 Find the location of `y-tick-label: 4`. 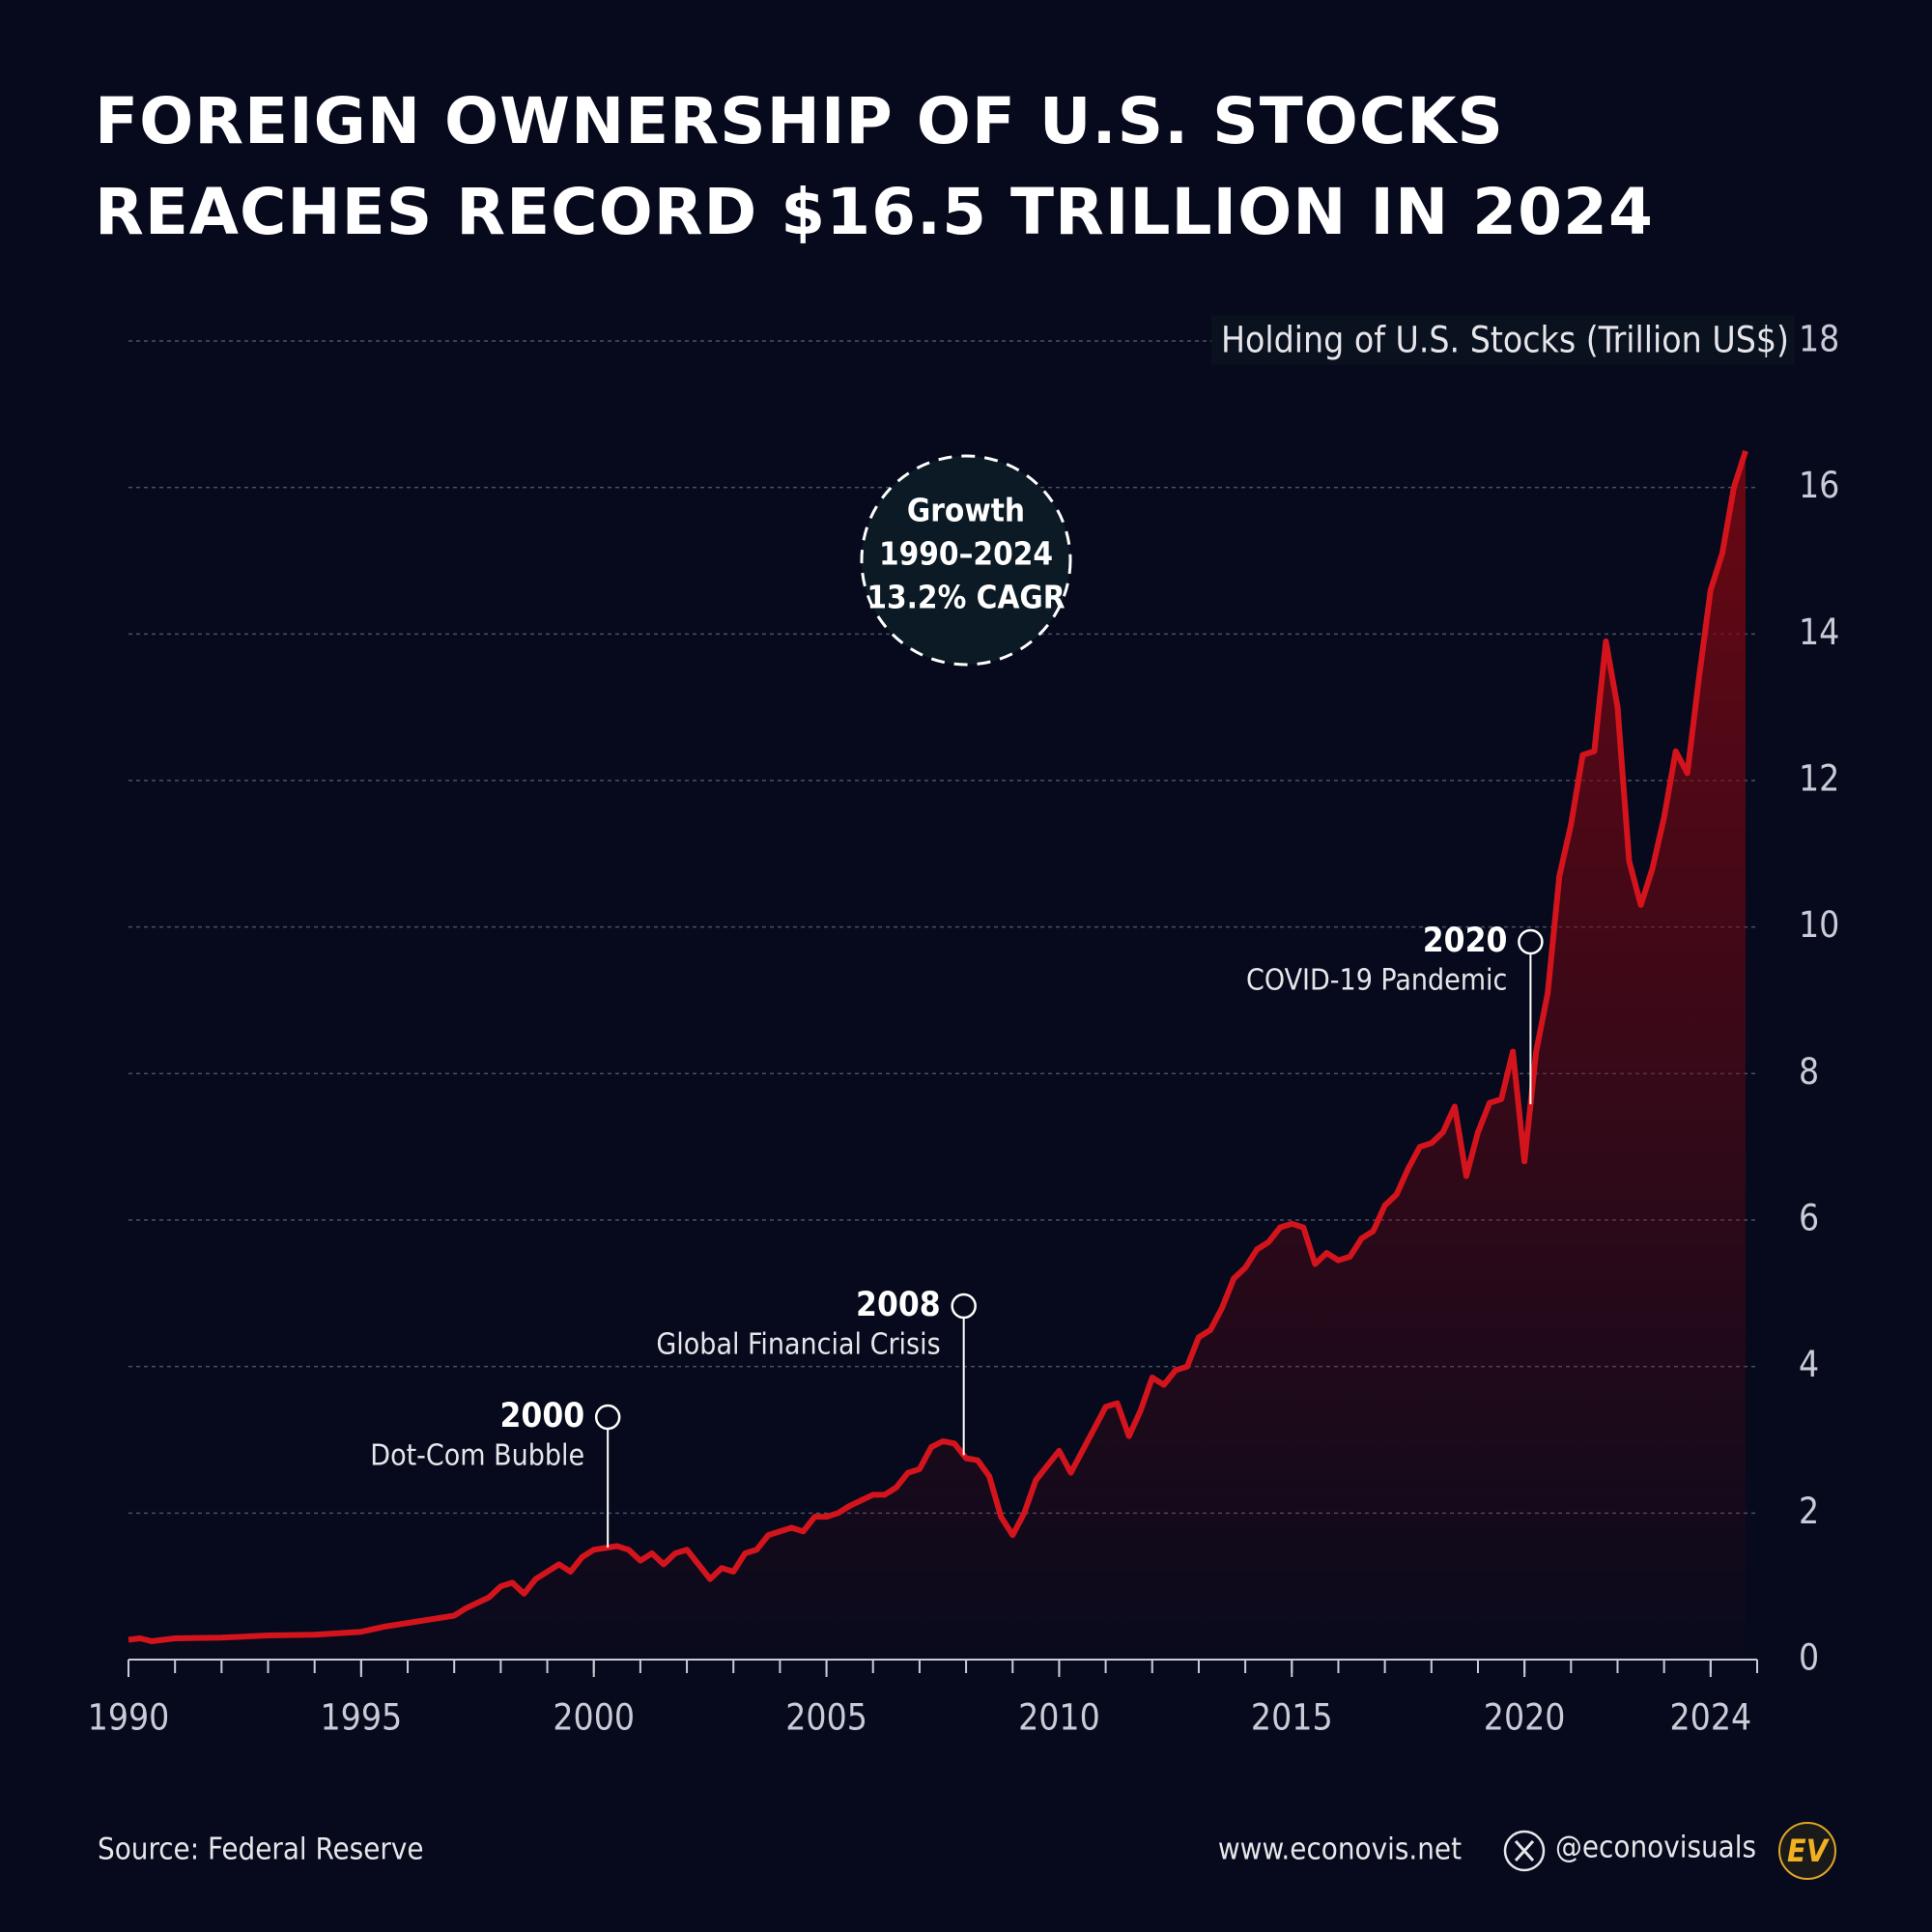

y-tick-label: 4 is located at coordinates (1809, 1364).